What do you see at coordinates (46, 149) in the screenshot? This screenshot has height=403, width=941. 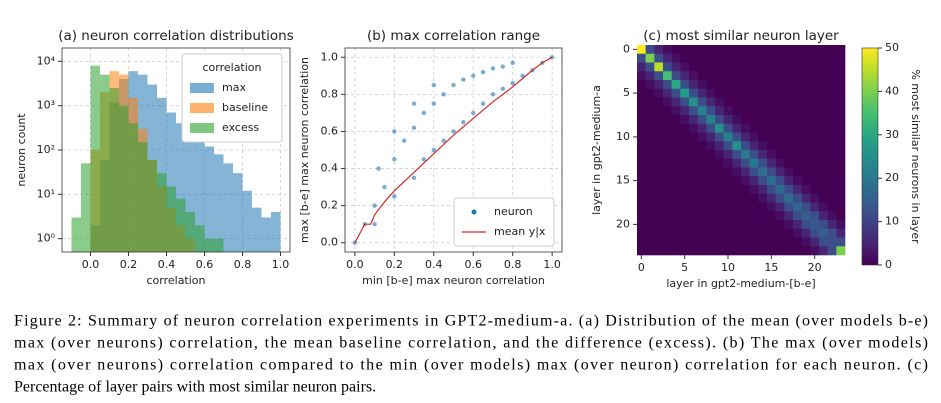 I see `y-tick-label: 10²` at bounding box center [46, 149].